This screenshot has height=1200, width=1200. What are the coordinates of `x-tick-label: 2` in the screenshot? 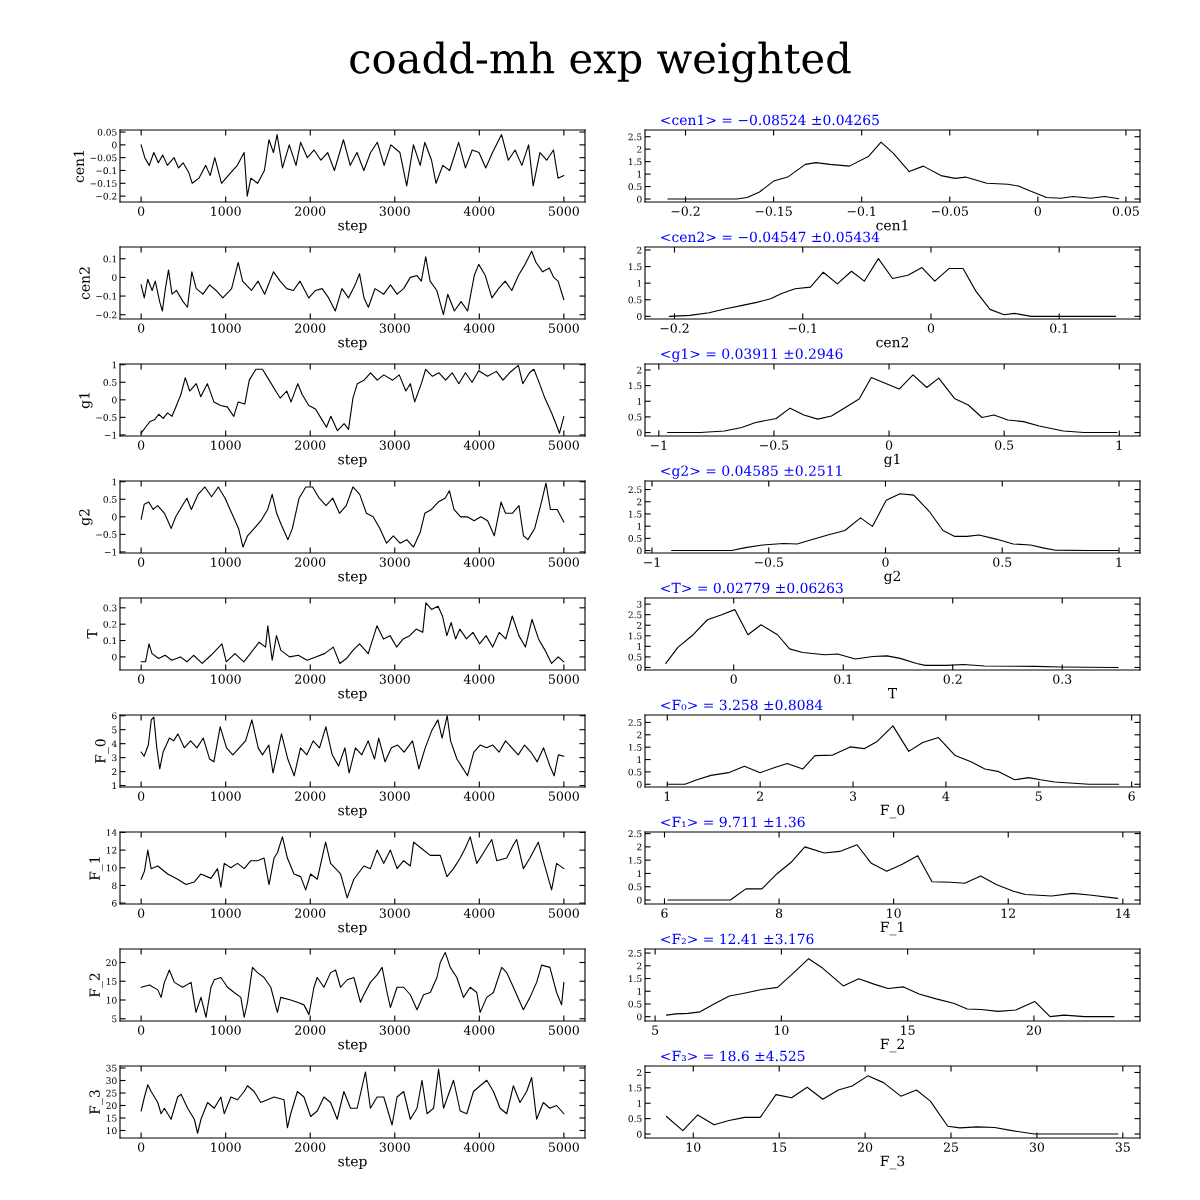 It's located at (760, 796).